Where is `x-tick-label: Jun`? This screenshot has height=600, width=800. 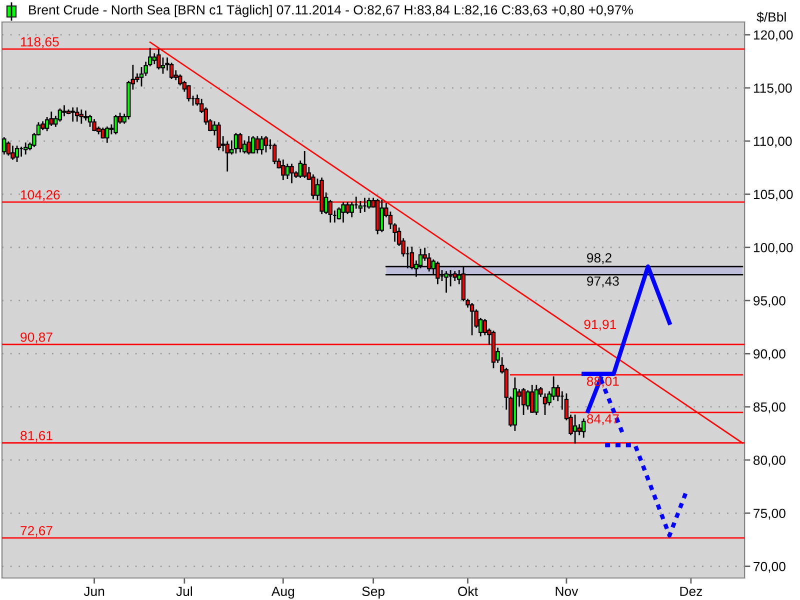
x-tick-label: Jun is located at coordinates (94, 591).